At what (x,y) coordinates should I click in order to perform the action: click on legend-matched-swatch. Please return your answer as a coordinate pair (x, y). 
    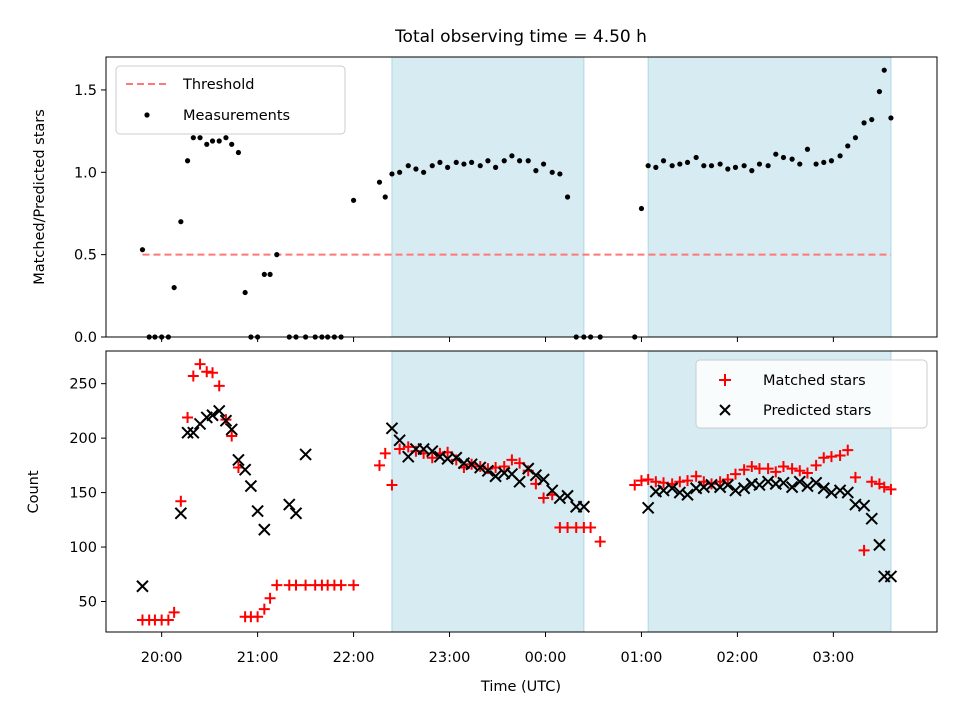
    Looking at the image, I should click on (725, 380).